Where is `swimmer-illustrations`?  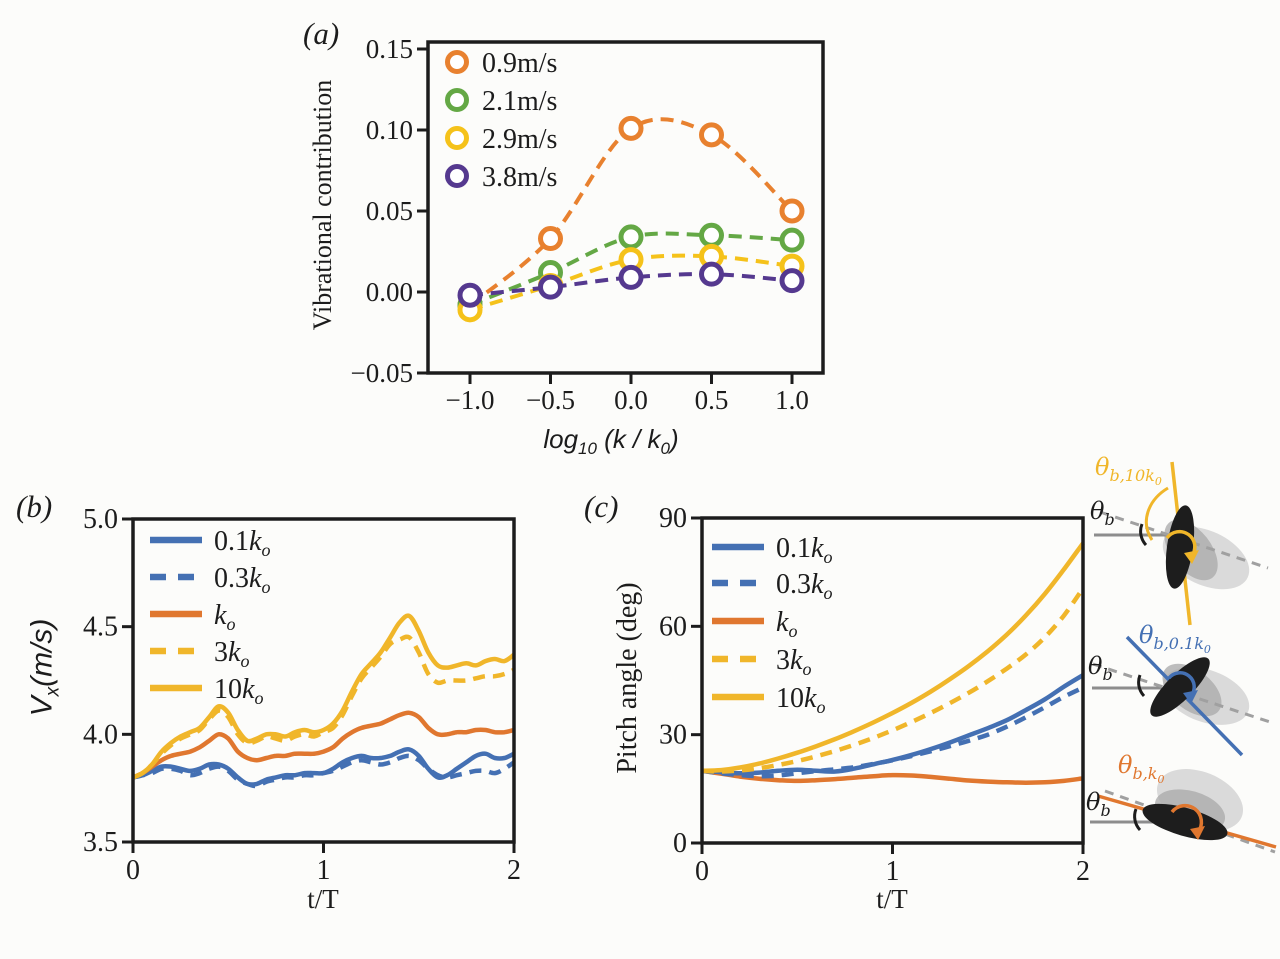
swimmer-illustrations is located at coordinates (1183, 657).